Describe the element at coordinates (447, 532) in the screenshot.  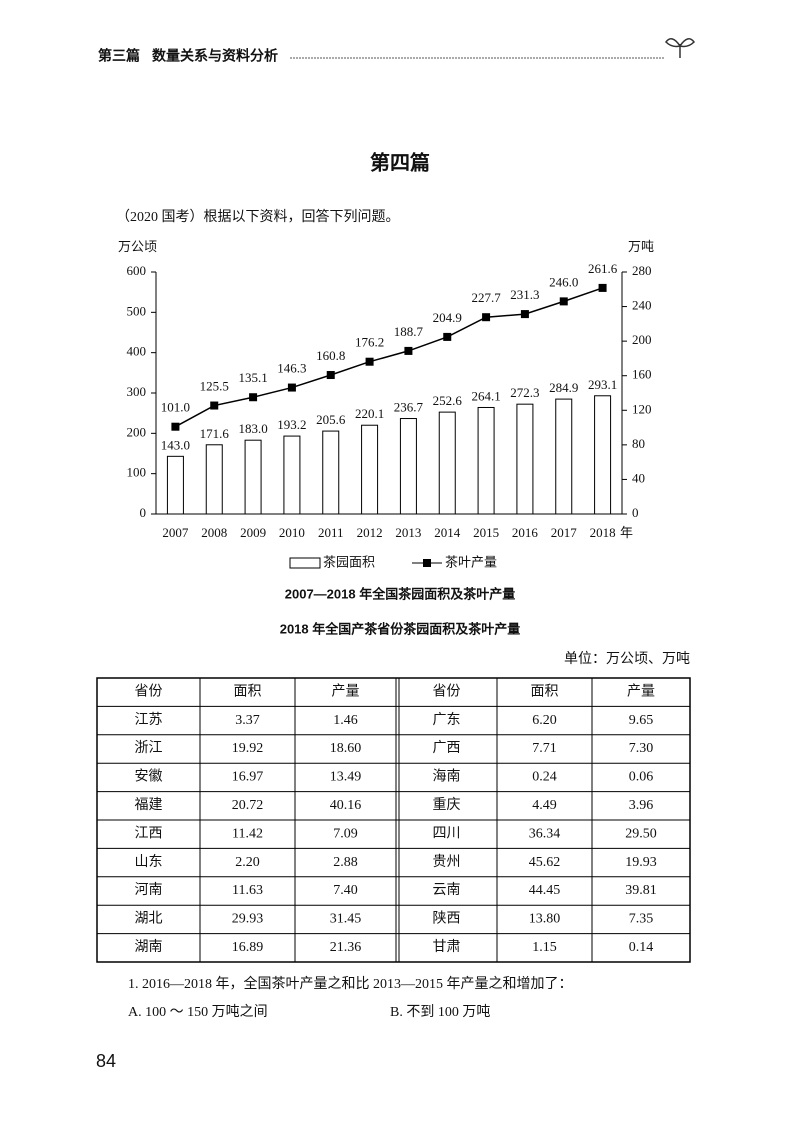
I see `x-tick-label: 2014` at that location.